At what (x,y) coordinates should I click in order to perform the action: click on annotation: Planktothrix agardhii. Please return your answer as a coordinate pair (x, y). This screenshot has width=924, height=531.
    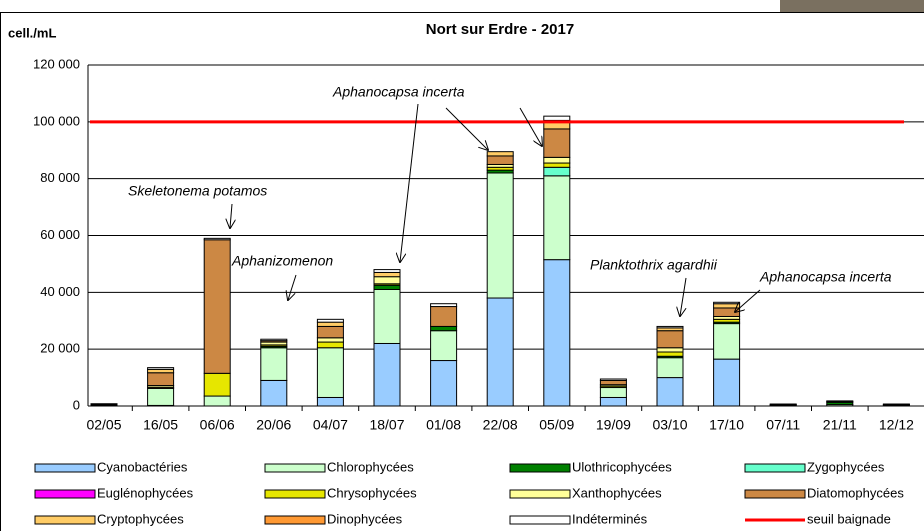
    Looking at the image, I should click on (654, 265).